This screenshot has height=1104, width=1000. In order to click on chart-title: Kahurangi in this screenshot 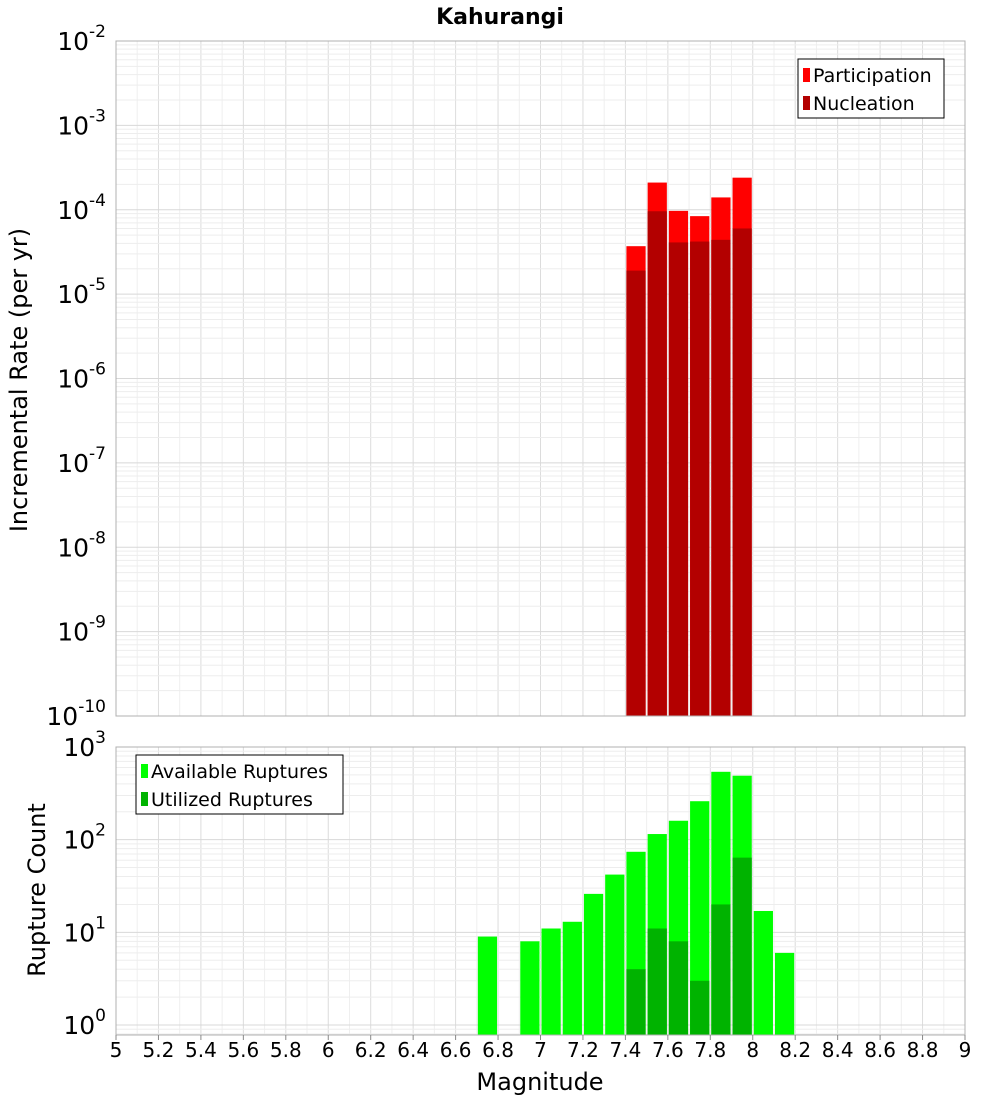, I will do `click(500, 17)`.